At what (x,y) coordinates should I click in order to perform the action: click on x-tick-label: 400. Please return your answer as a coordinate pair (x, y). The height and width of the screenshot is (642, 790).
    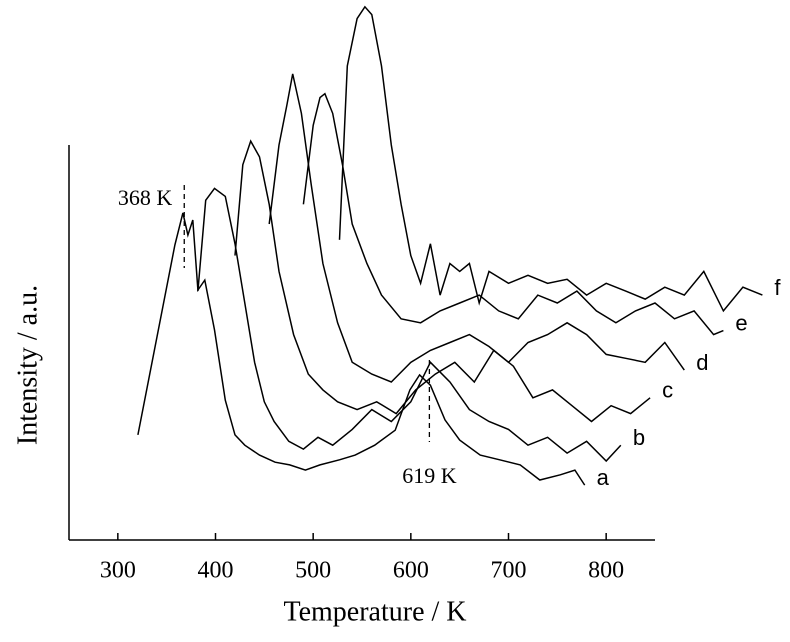
    Looking at the image, I should click on (216, 571).